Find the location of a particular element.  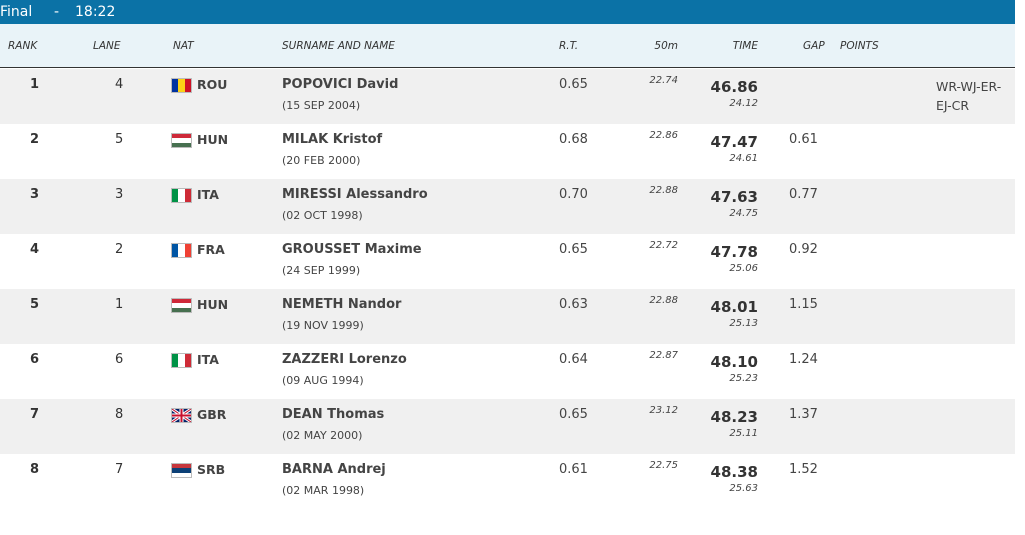

gap: 0.92 is located at coordinates (803, 249).